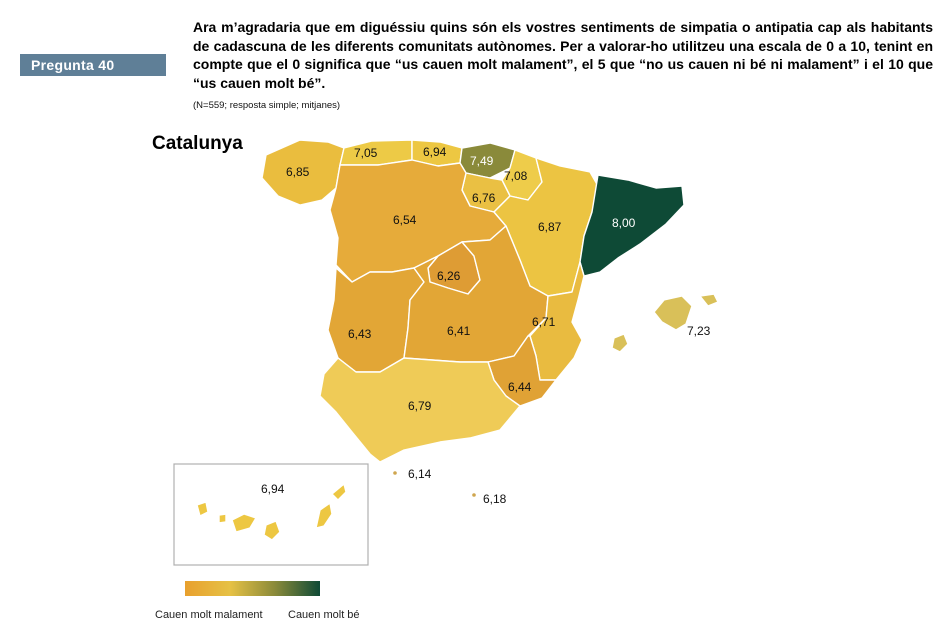 The image size is (940, 628). What do you see at coordinates (395, 473) in the screenshot?
I see `region-ceuta` at bounding box center [395, 473].